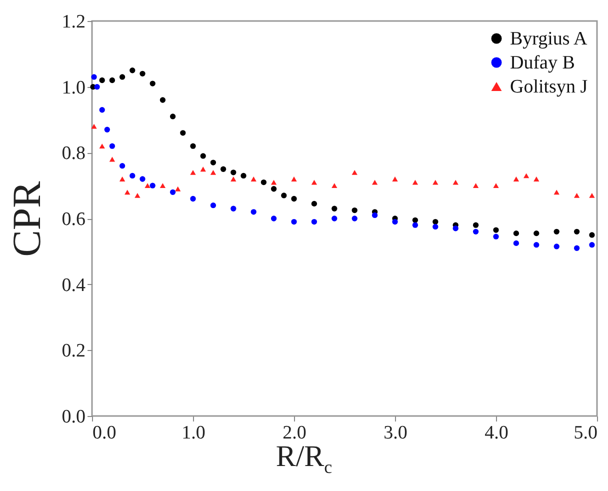 The height and width of the screenshot is (491, 608). Describe the element at coordinates (74, 351) in the screenshot. I see `y-tick-label: 0.2` at that location.